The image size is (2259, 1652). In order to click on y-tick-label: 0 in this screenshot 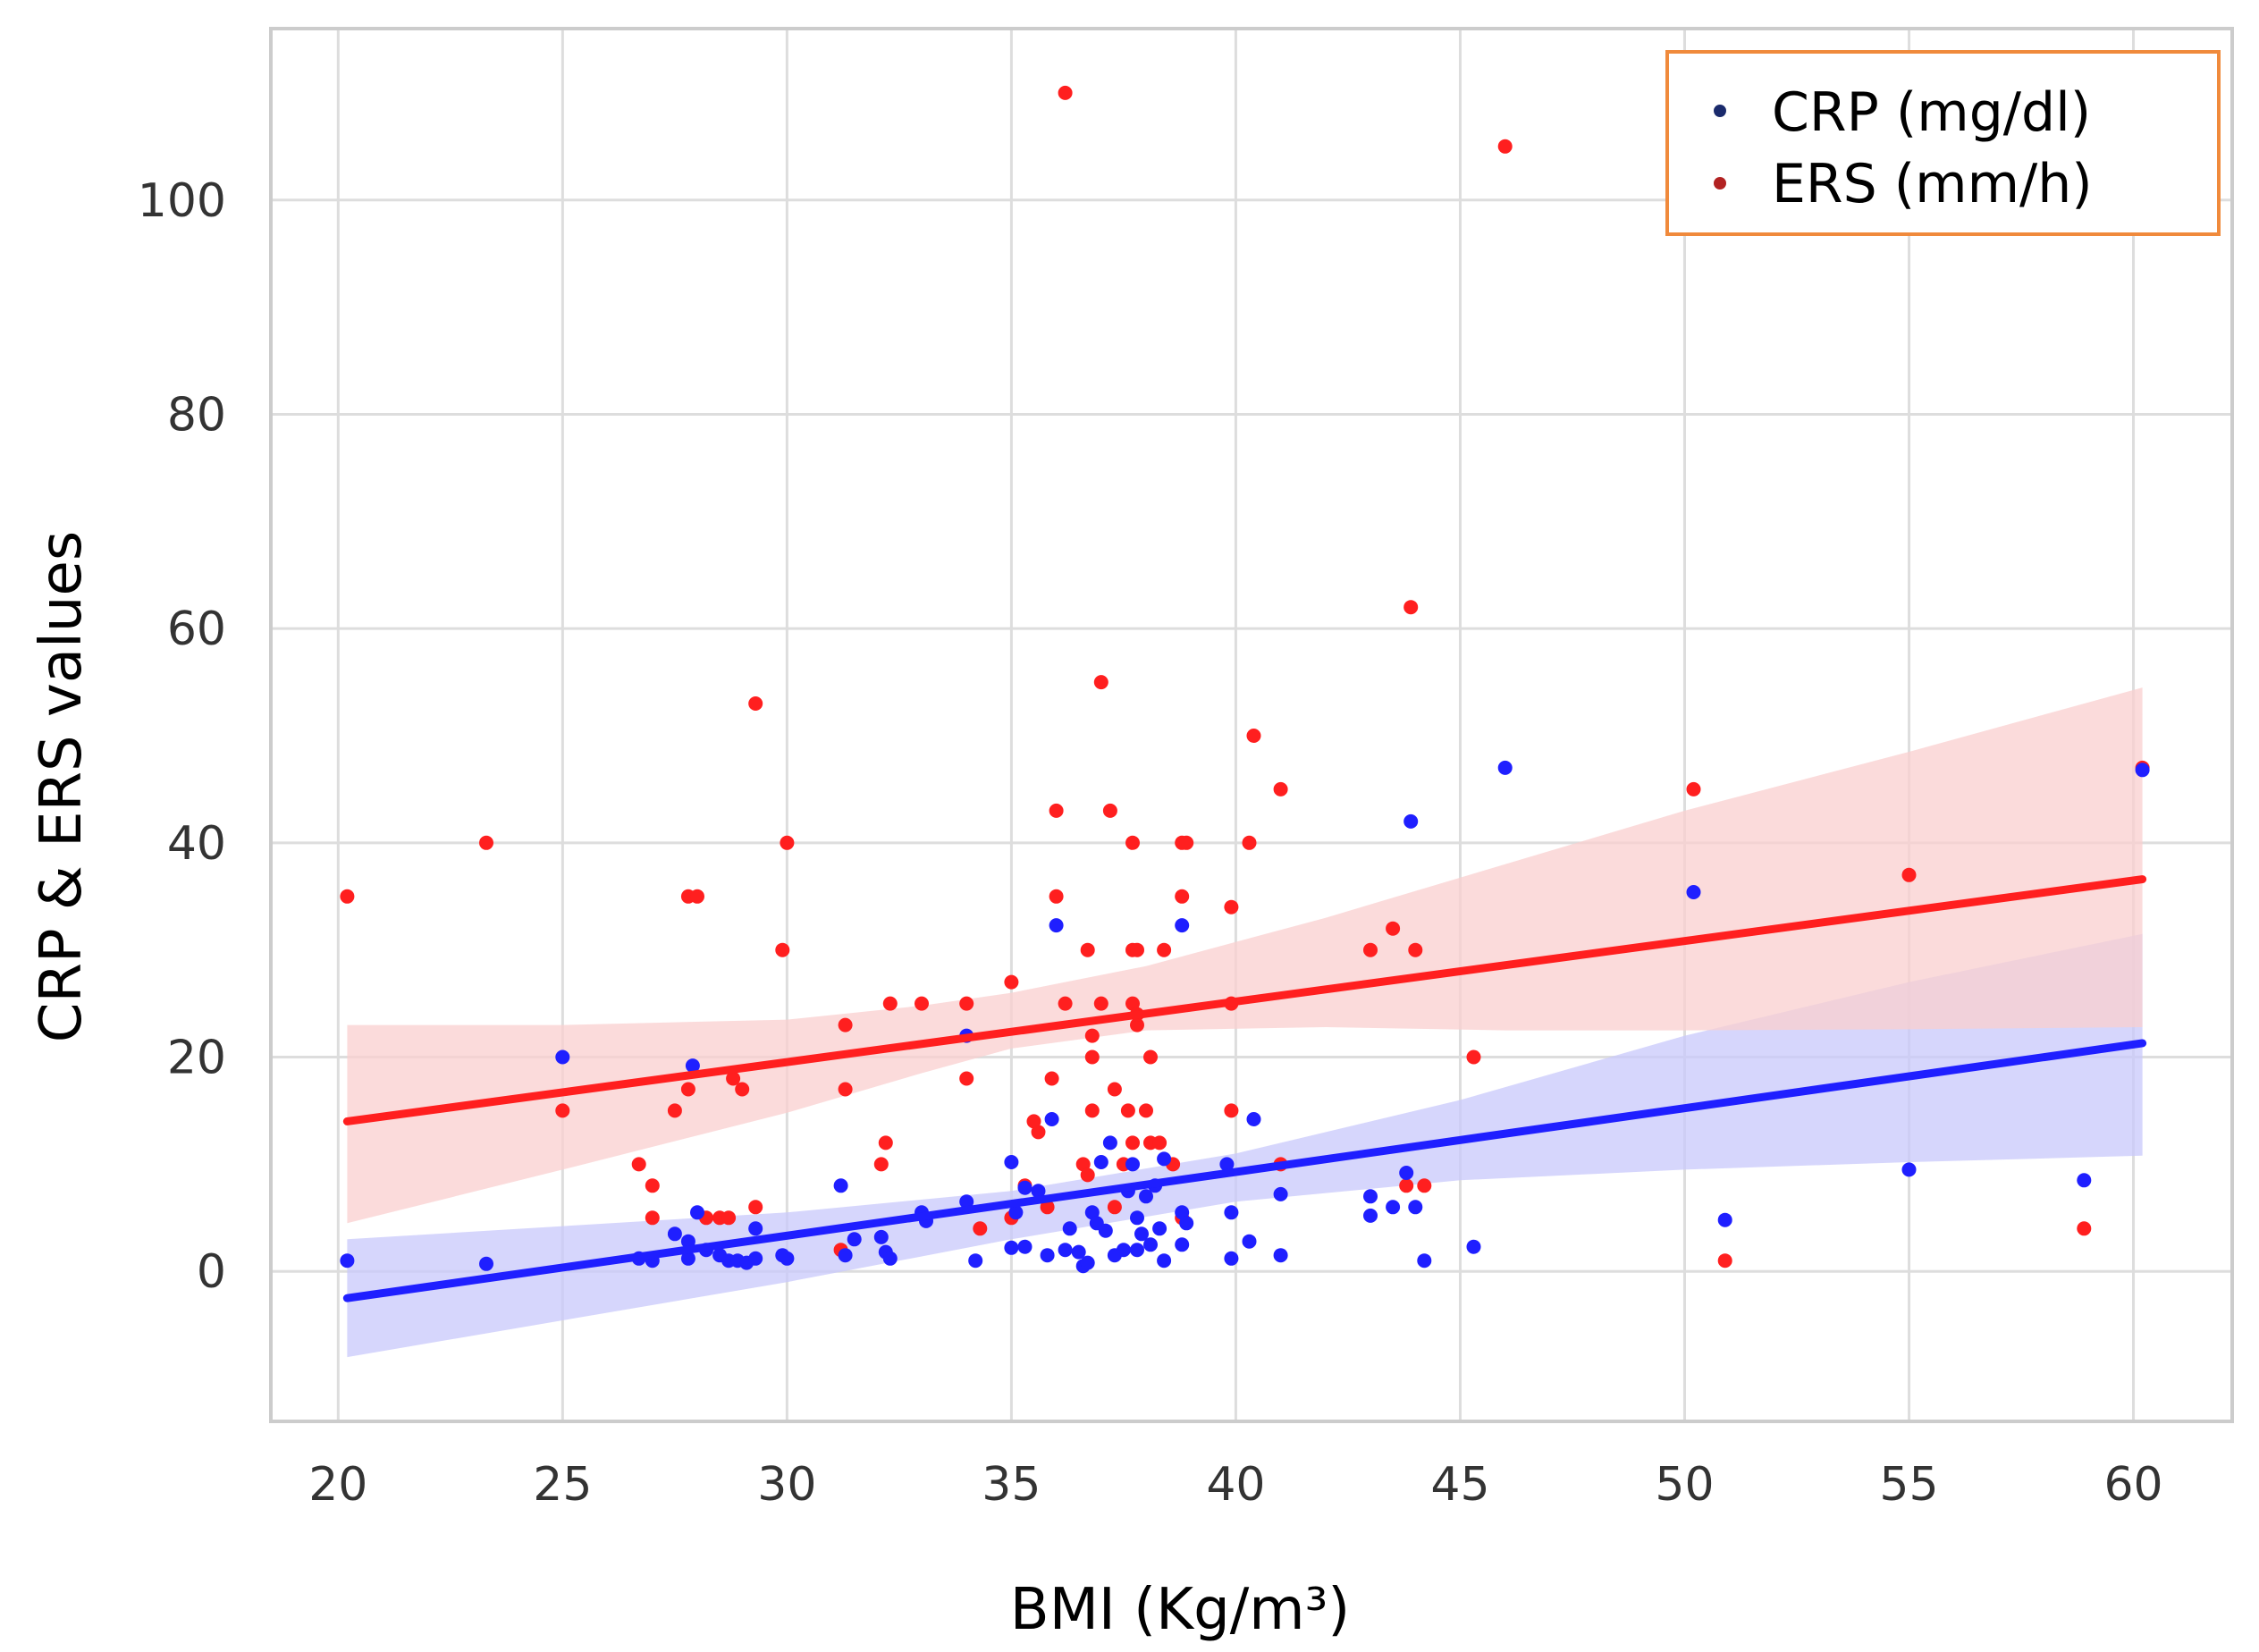, I will do `click(211, 1272)`.